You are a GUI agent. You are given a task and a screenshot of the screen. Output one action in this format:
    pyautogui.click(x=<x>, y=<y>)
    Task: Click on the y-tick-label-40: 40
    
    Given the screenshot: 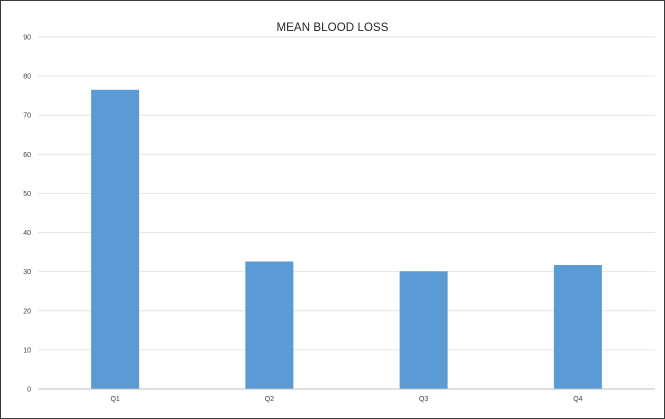 What is the action you would take?
    pyautogui.click(x=27, y=233)
    